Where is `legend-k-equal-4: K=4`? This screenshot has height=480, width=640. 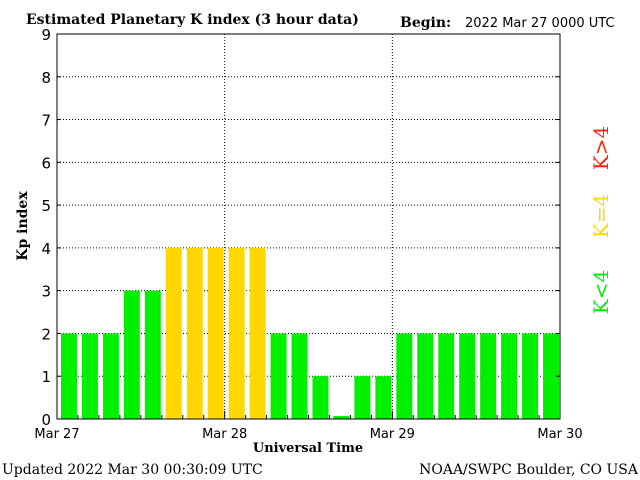 legend-k-equal-4: K=4 is located at coordinates (601, 216).